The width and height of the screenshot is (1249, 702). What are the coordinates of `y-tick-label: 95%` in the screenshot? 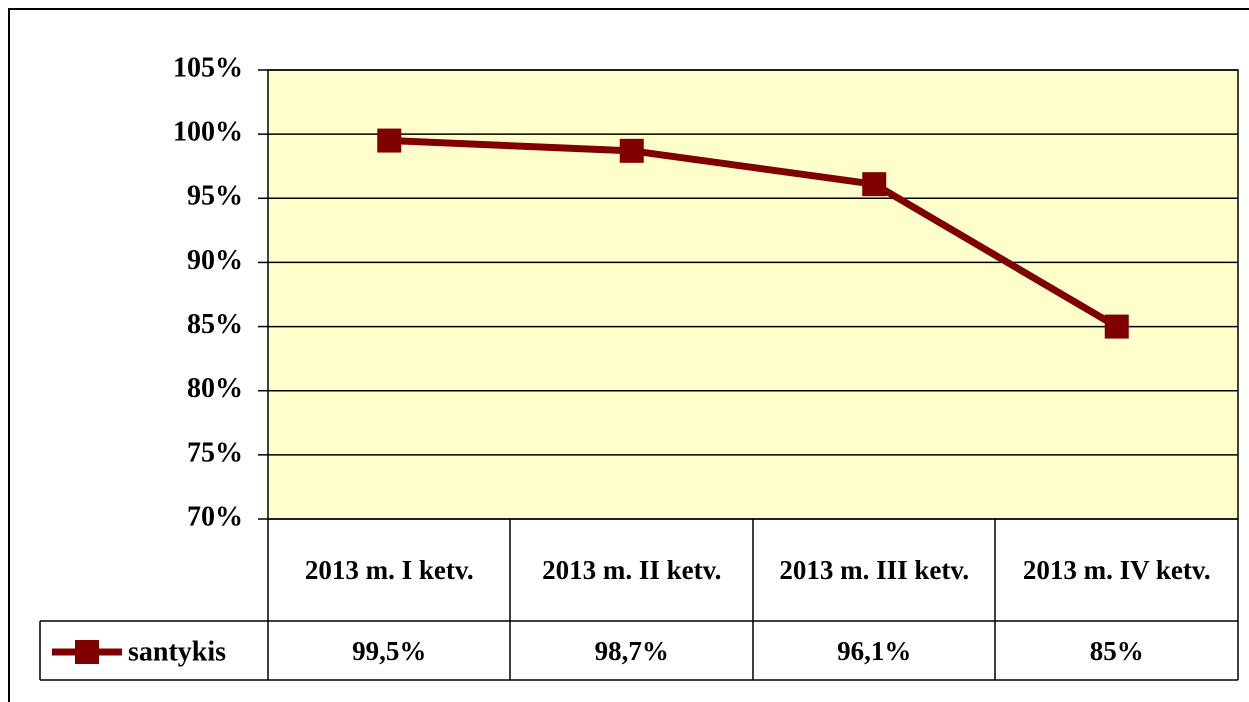 It's located at (215, 196).